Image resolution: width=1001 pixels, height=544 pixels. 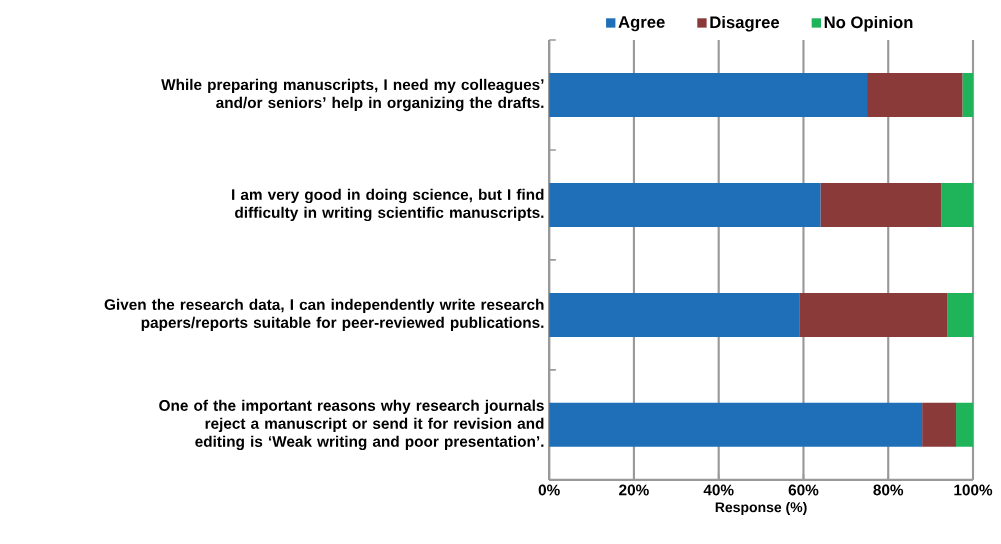 I want to click on x-tick-label: 100%, so click(x=973, y=490).